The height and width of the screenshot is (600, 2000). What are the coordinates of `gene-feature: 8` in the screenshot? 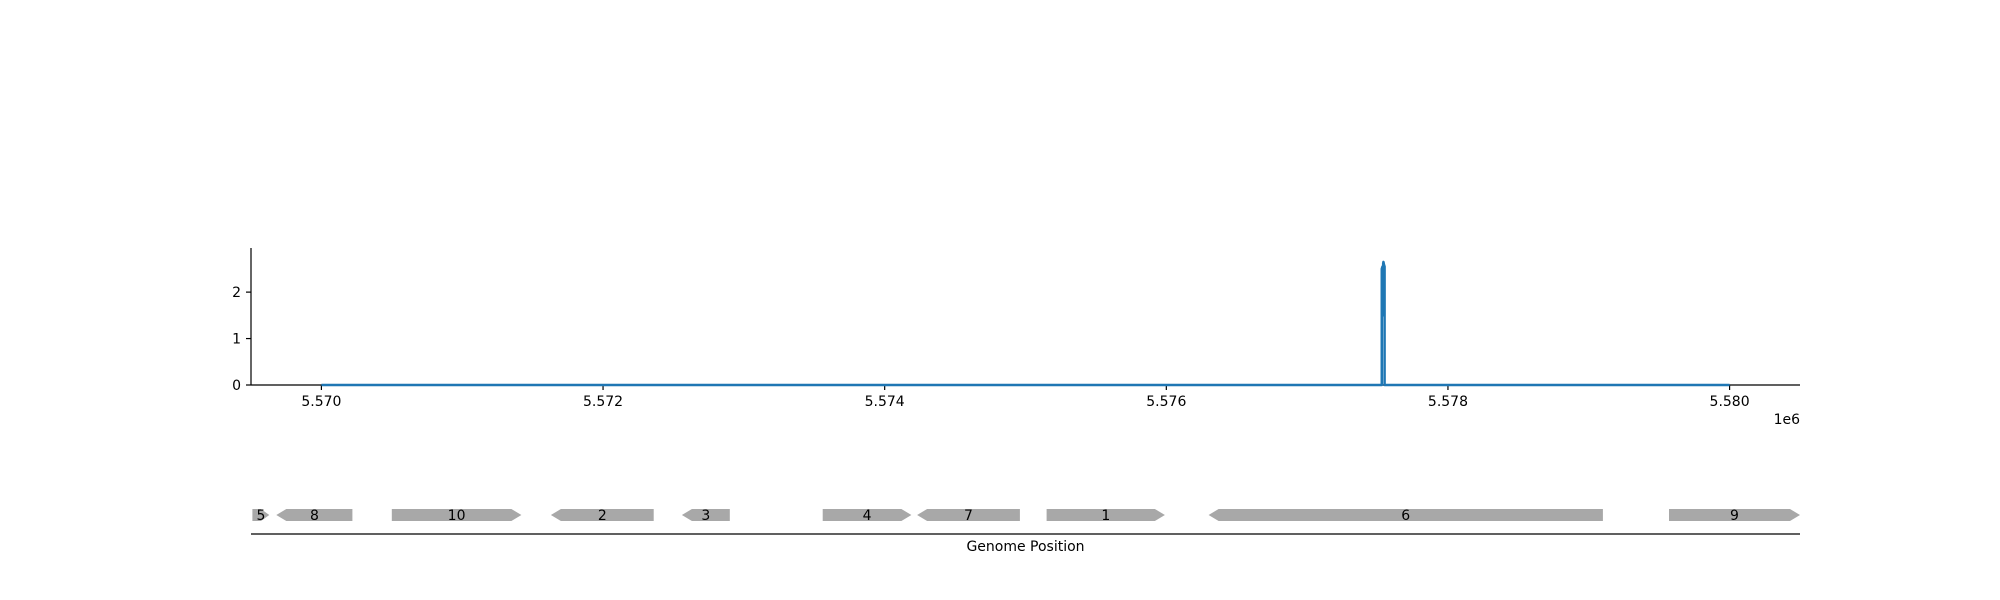 It's located at (314, 516).